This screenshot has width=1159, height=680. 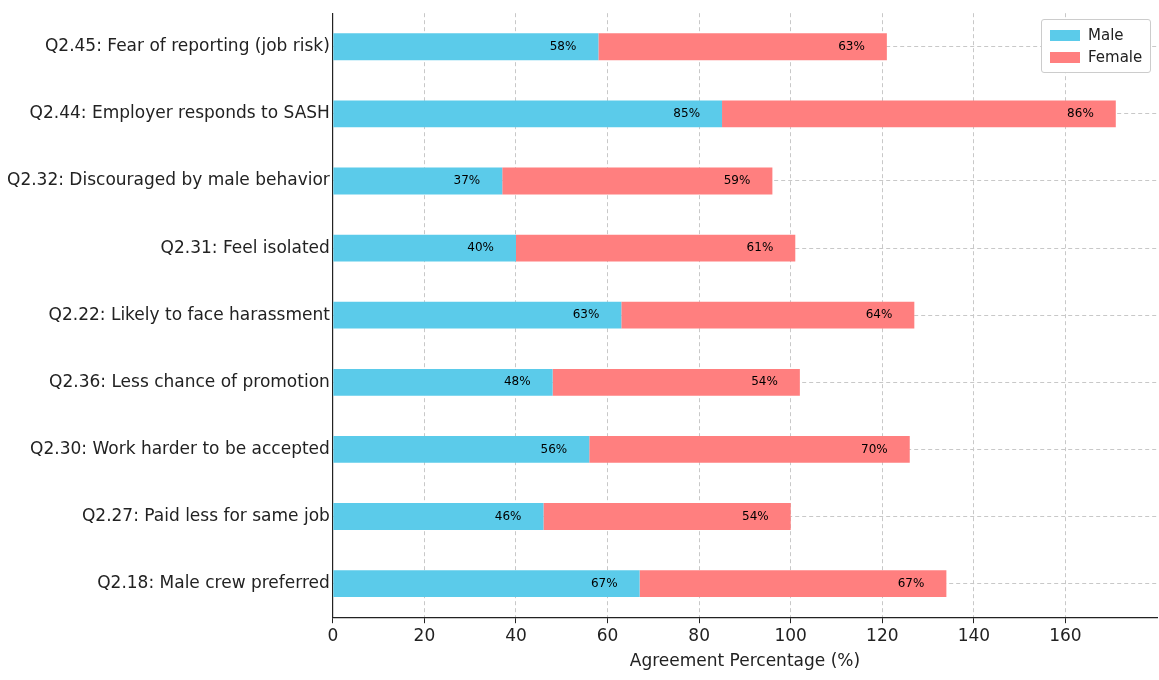 I want to click on data-label: 86%, so click(x=1080, y=112).